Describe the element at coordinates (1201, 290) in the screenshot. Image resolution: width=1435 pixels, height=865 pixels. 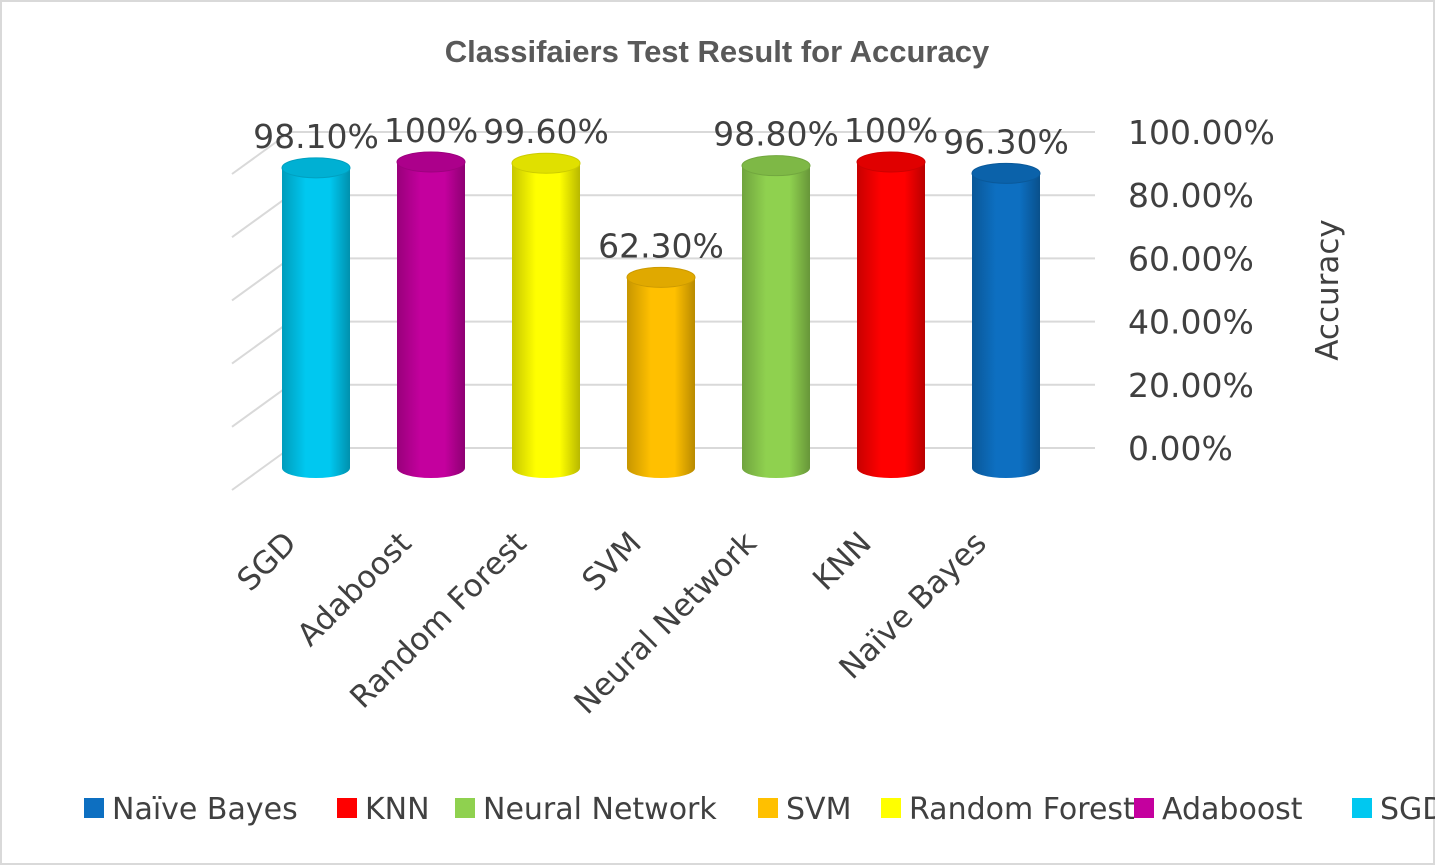
I see `y-axis-ticks: 100.00% 80.00% 60.00% 40.00% 20.00% 0.00%` at that location.